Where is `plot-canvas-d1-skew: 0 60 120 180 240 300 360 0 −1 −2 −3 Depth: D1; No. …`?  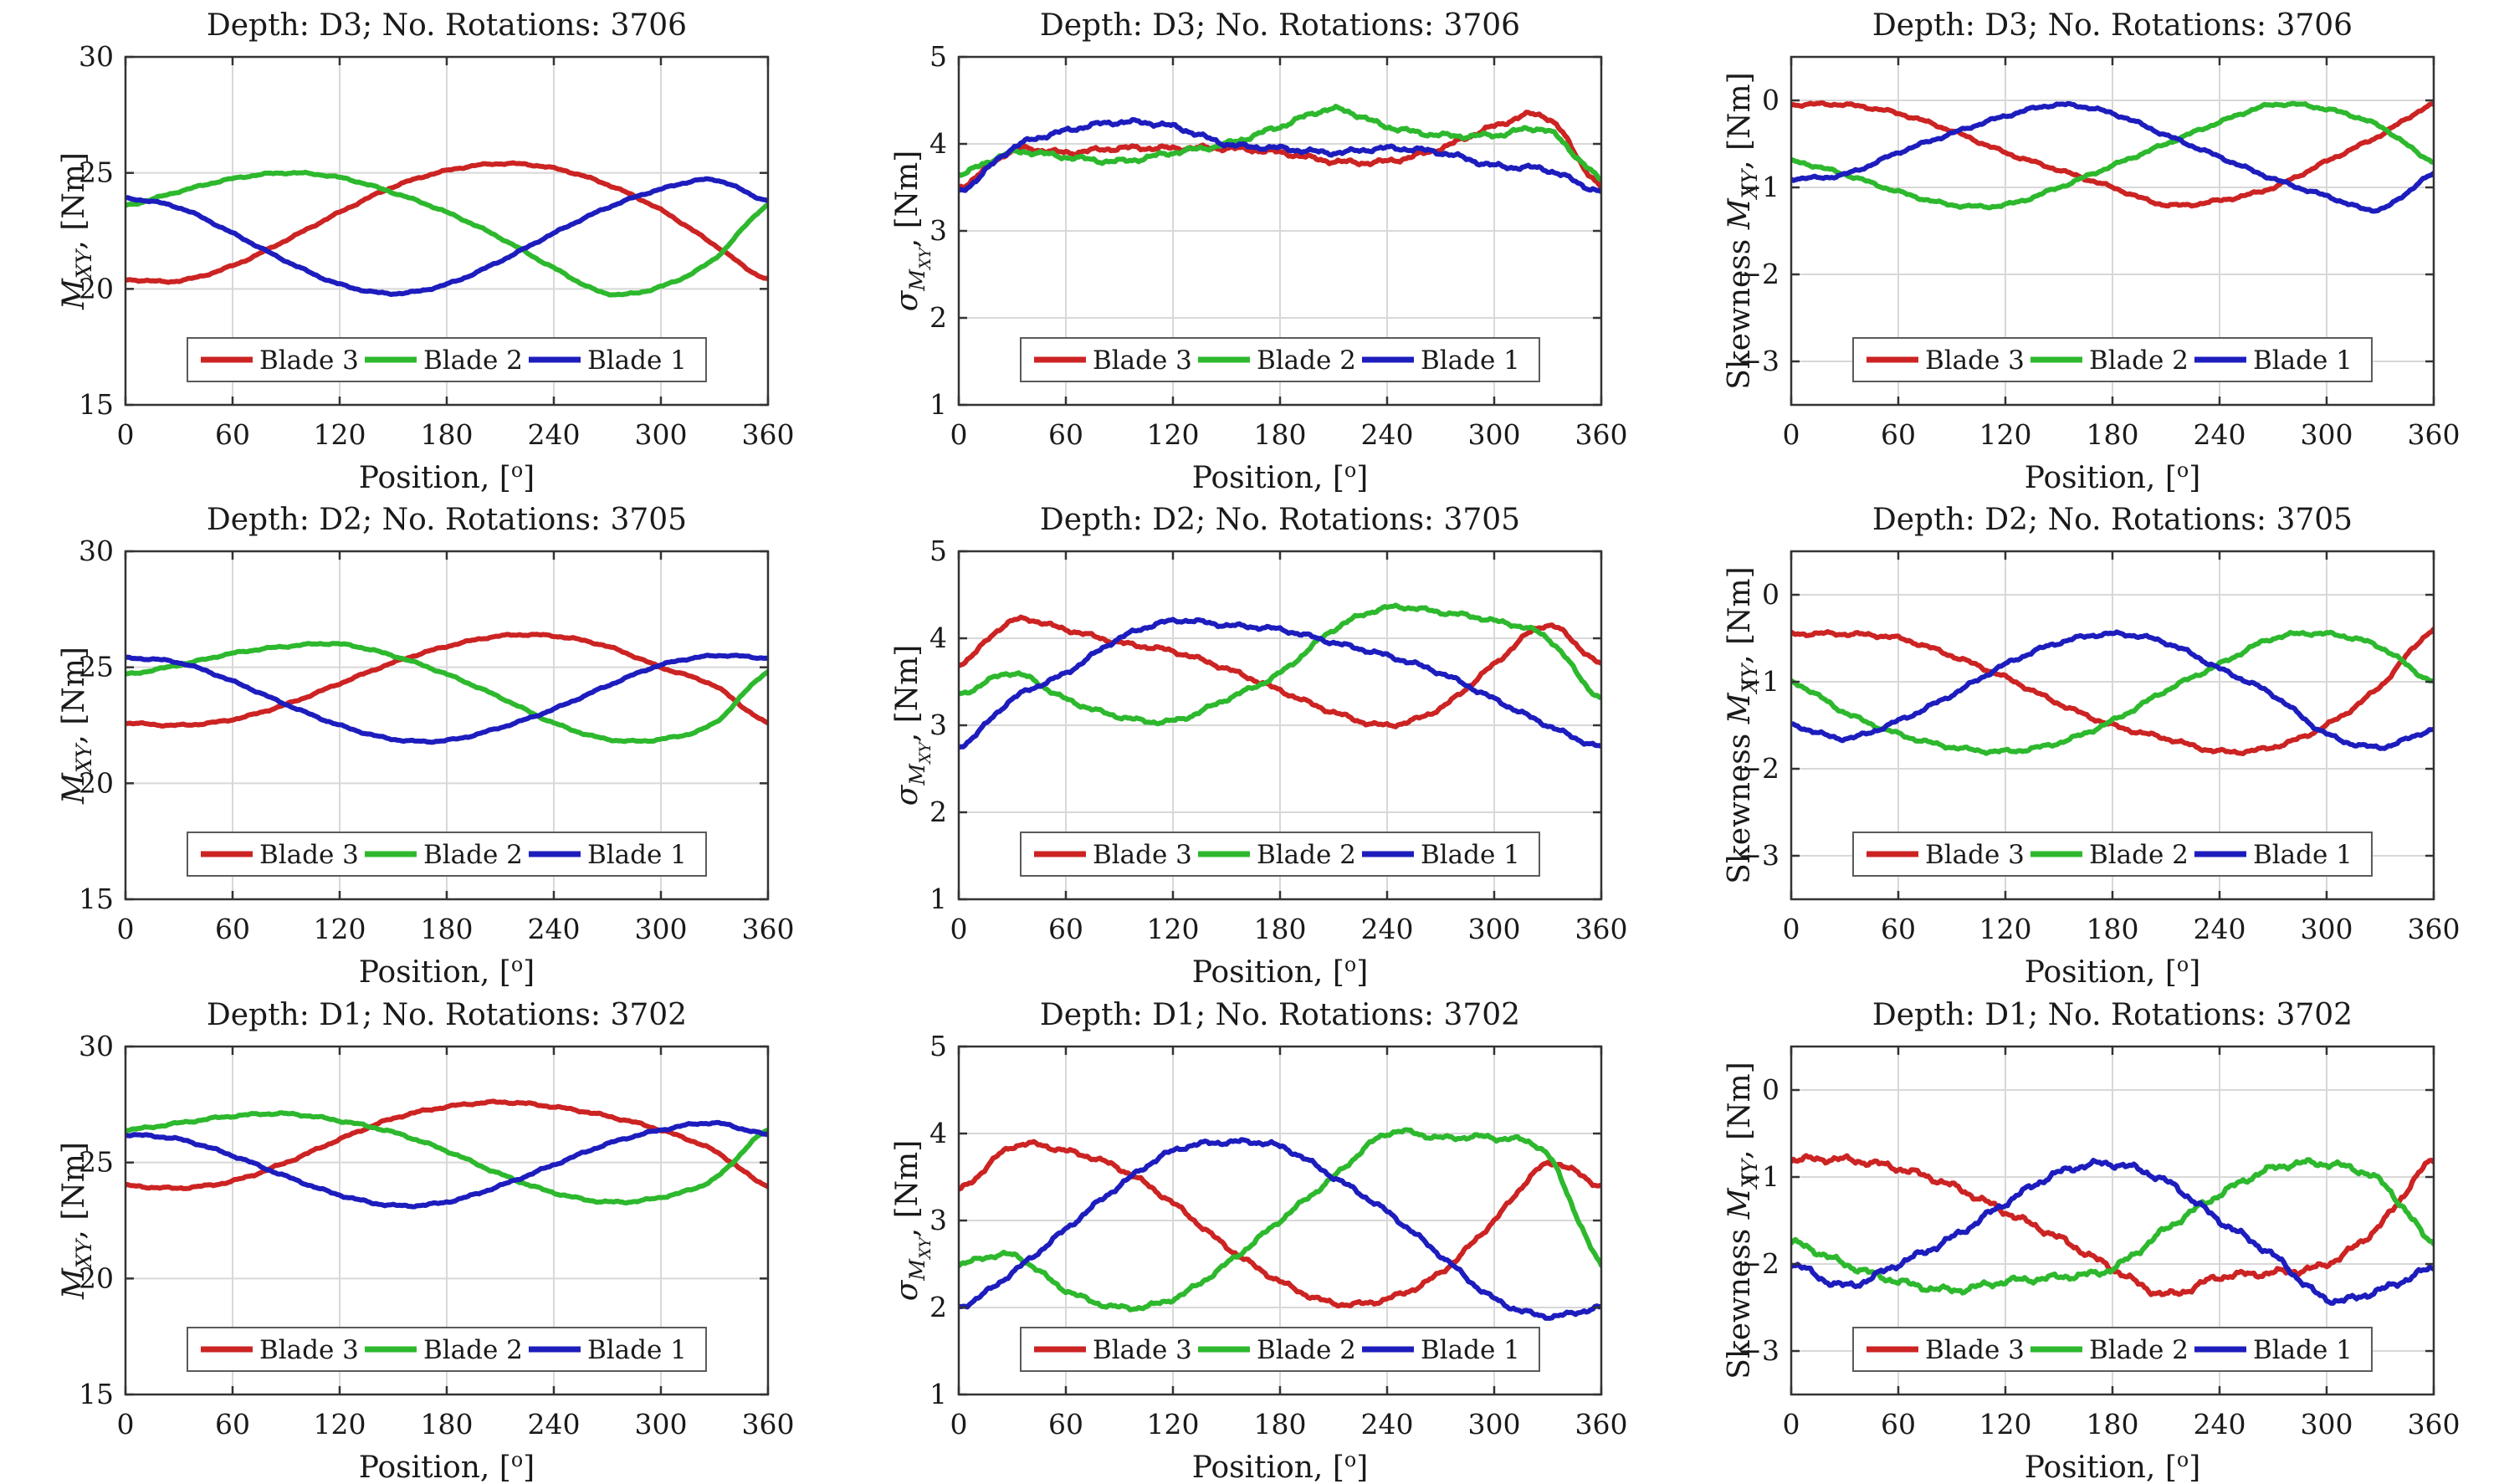 plot-canvas-d1-skew: 0 60 120 180 240 300 360 0 −1 −2 −3 Depth: D1; No. … is located at coordinates (2082, 1236).